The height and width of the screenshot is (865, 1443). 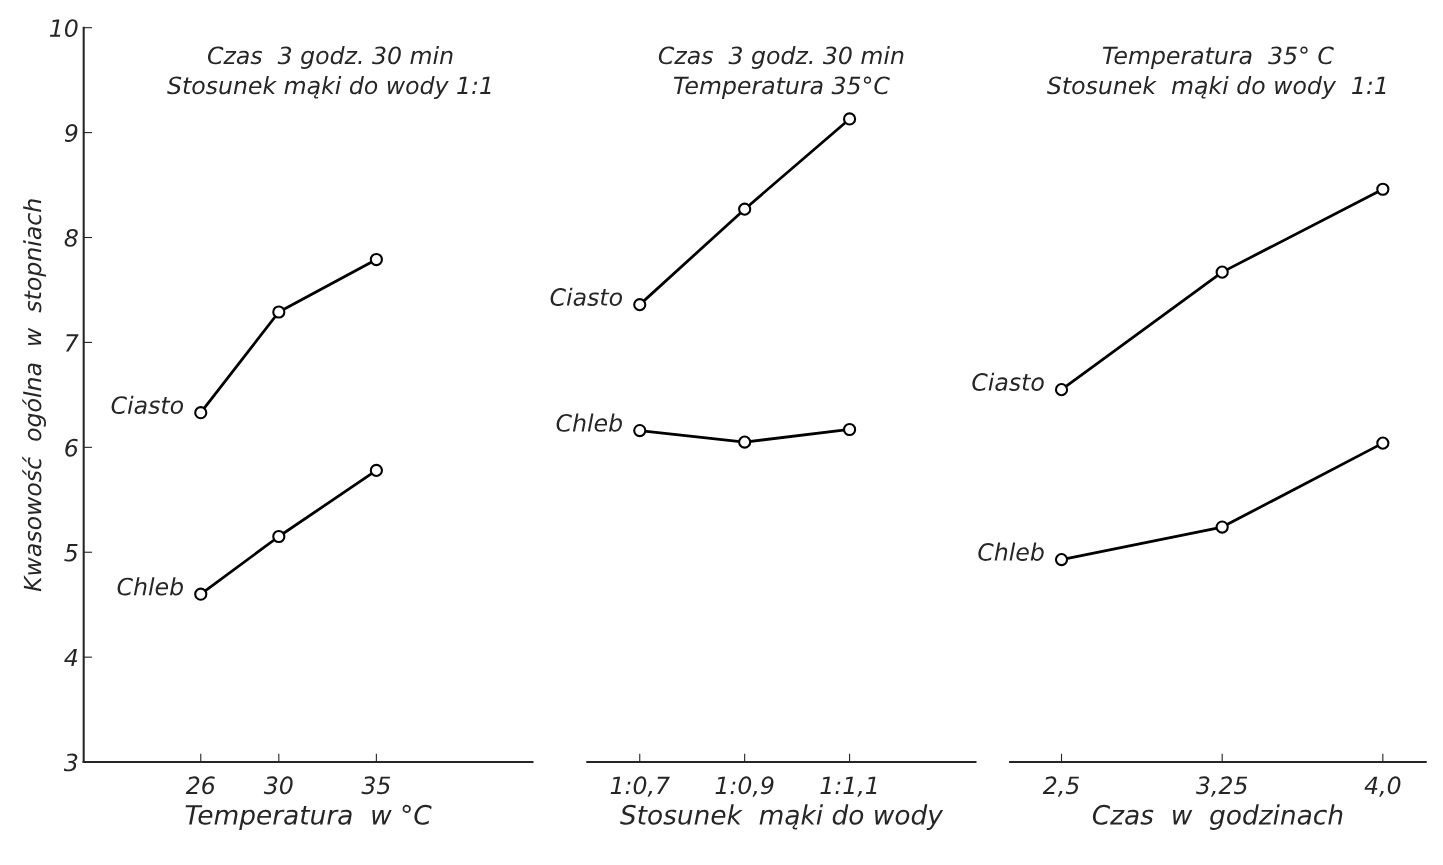 What do you see at coordinates (71, 657) in the screenshot?
I see `y-tick-label: 4` at bounding box center [71, 657].